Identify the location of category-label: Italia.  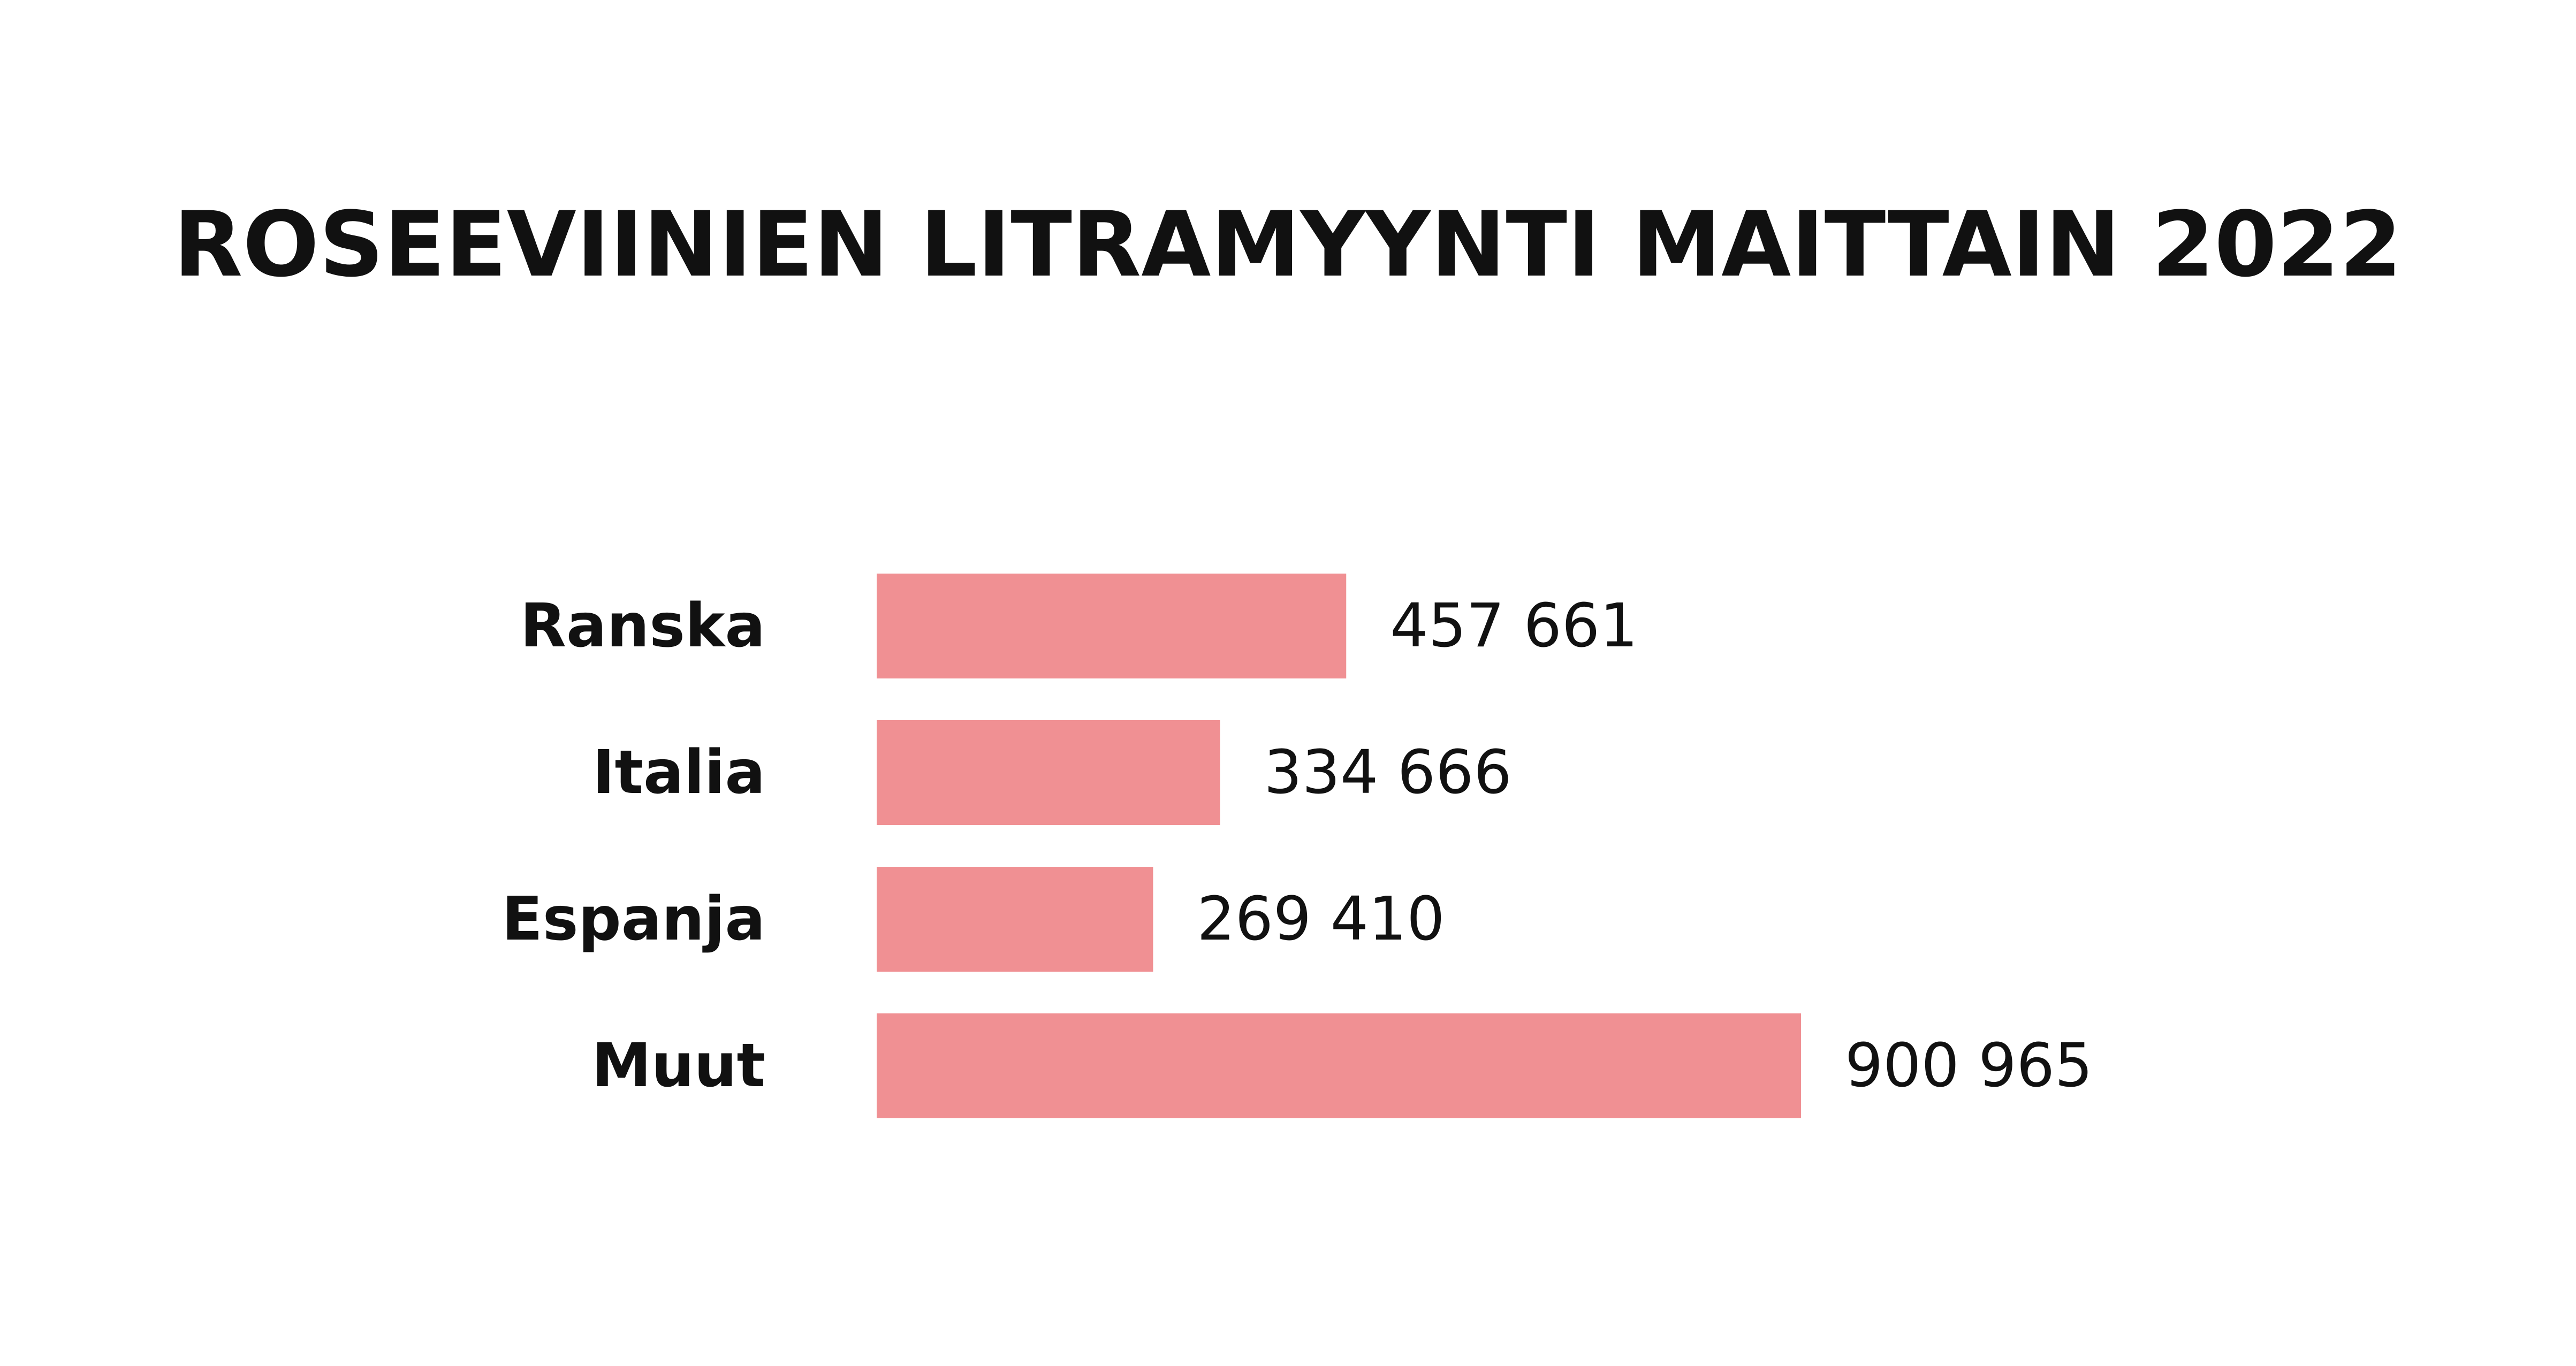
(678, 772).